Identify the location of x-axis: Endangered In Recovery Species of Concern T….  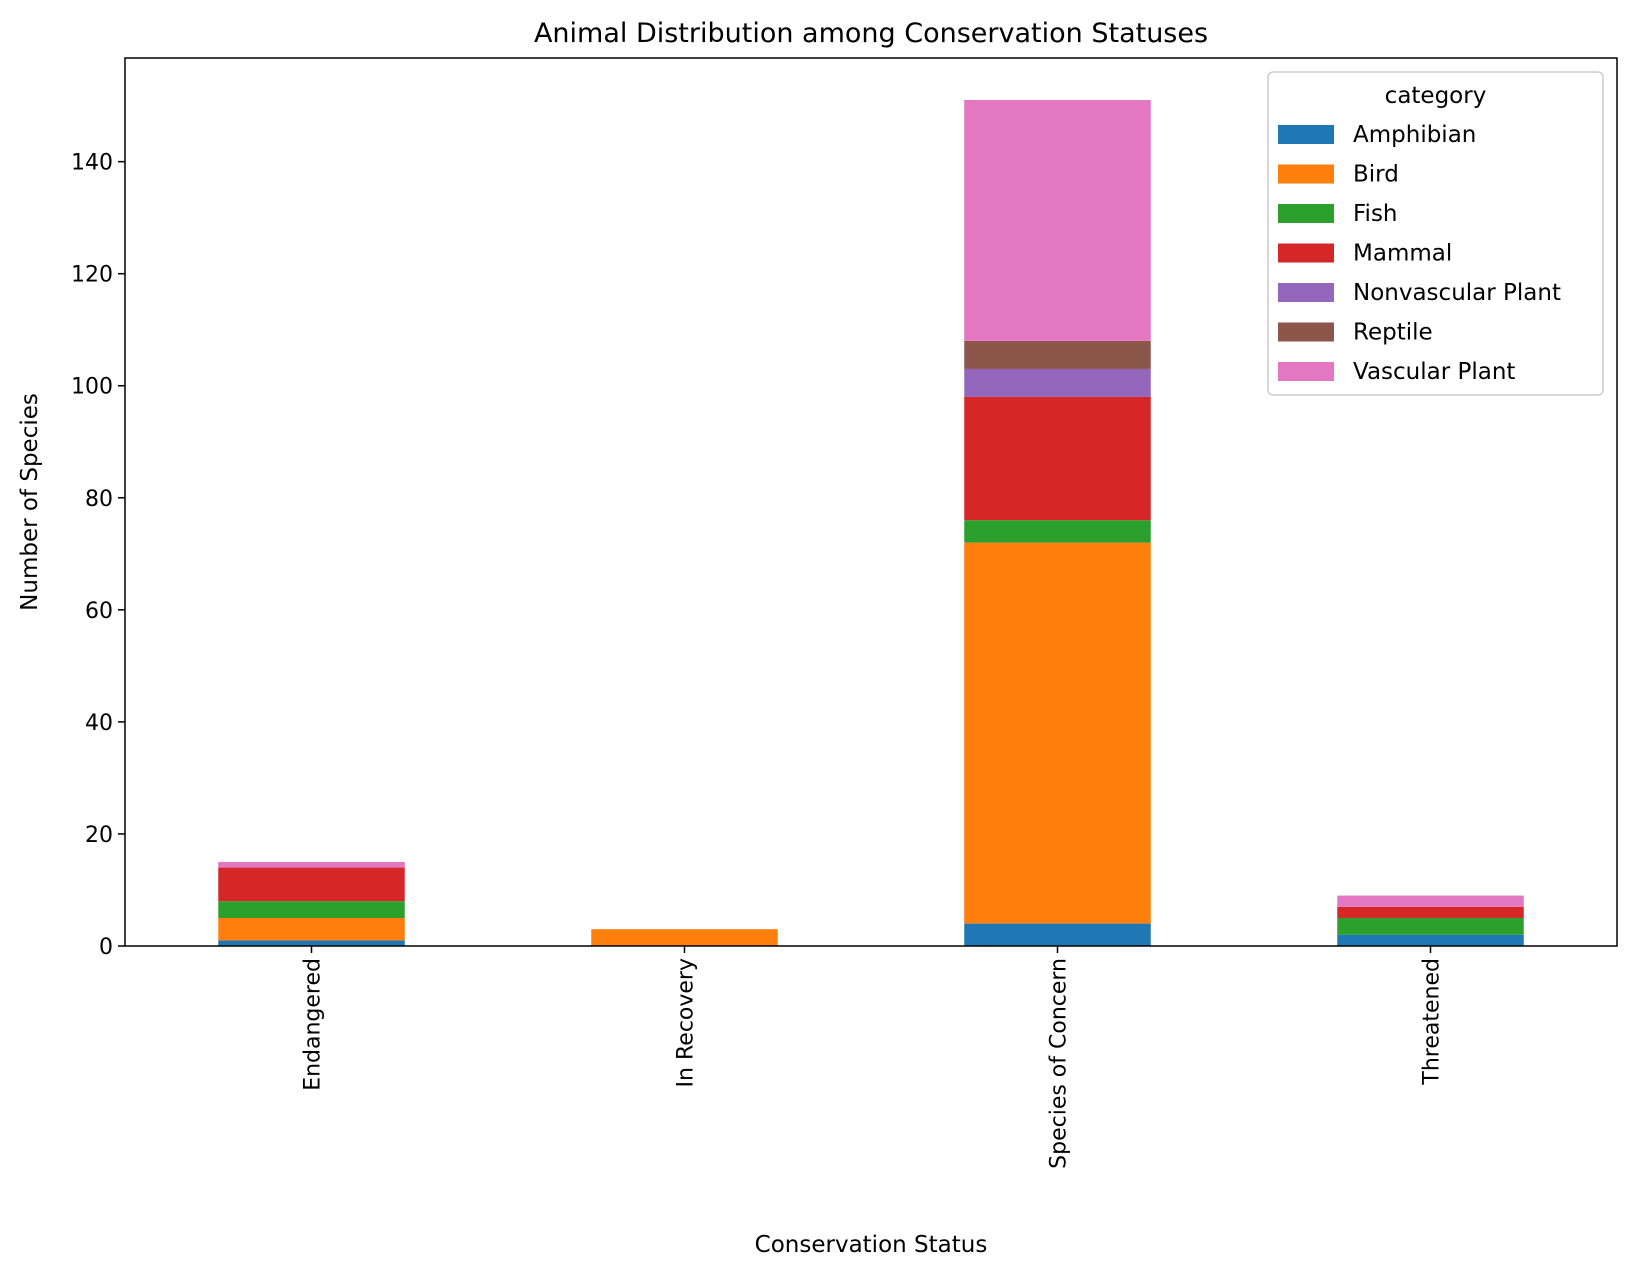
(873, 1057).